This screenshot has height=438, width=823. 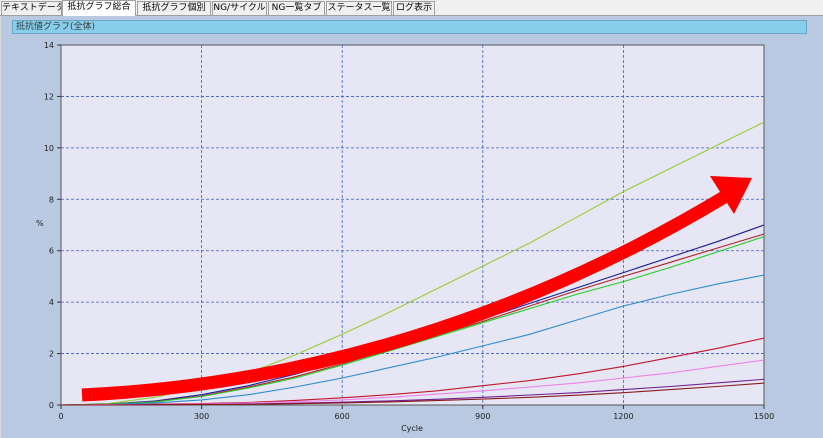 I want to click on trend-arrow-head, so click(x=731, y=195).